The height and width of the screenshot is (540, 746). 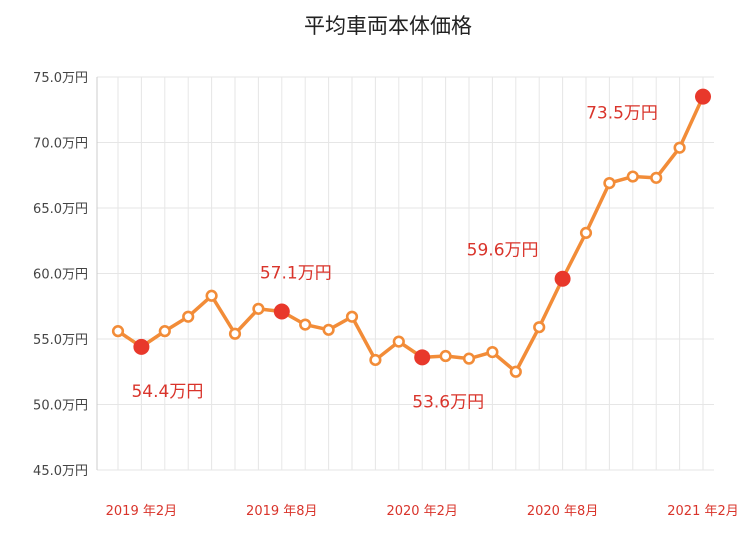 What do you see at coordinates (167, 392) in the screenshot?
I see `data-label: 54.4万円` at bounding box center [167, 392].